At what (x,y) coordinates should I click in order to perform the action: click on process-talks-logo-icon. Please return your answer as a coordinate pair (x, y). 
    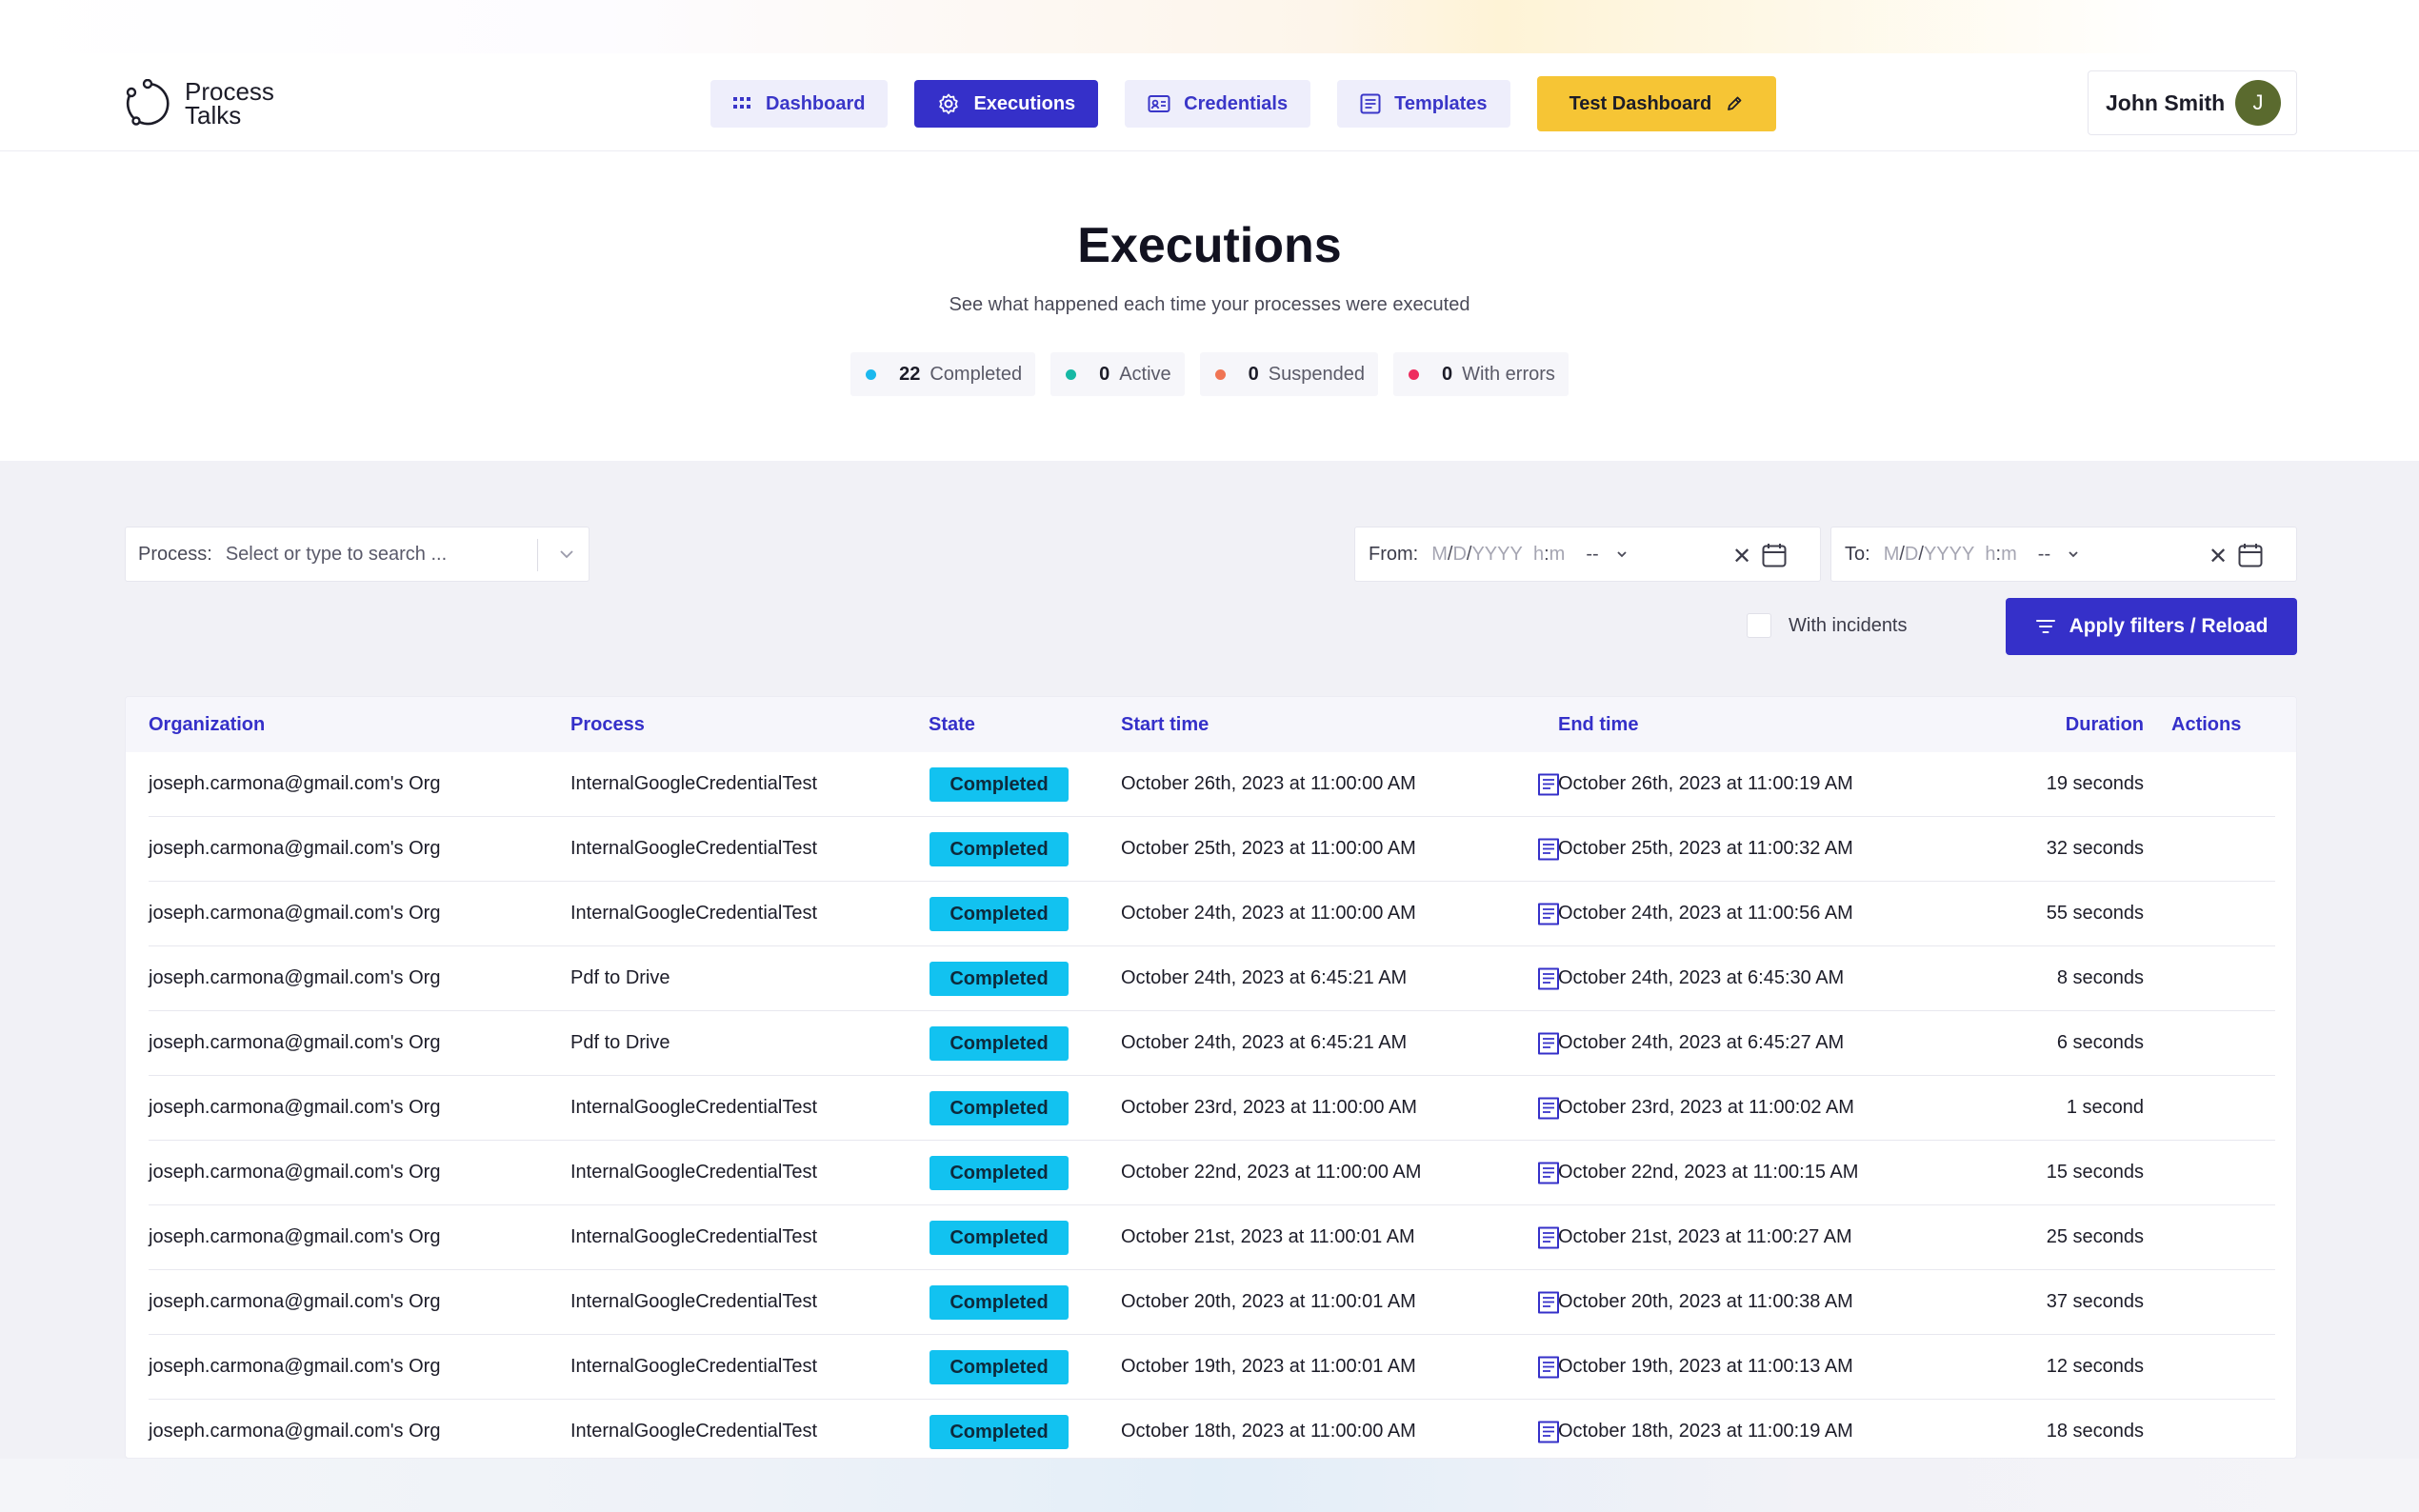
    Looking at the image, I should click on (148, 102).